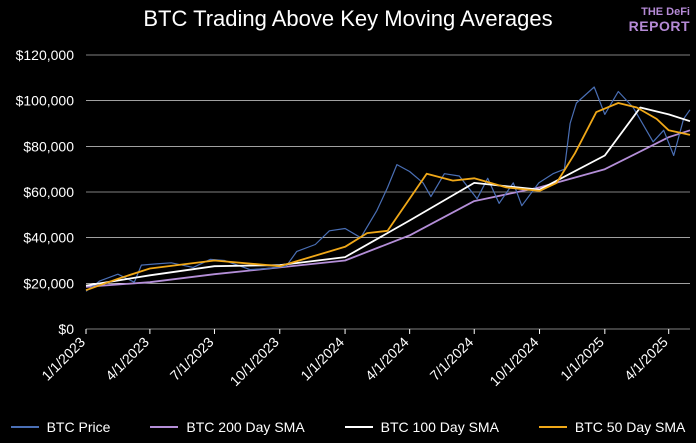 The image size is (696, 443). I want to click on legend-item-50-day-sma: BTC 50 Day SMA, so click(612, 427).